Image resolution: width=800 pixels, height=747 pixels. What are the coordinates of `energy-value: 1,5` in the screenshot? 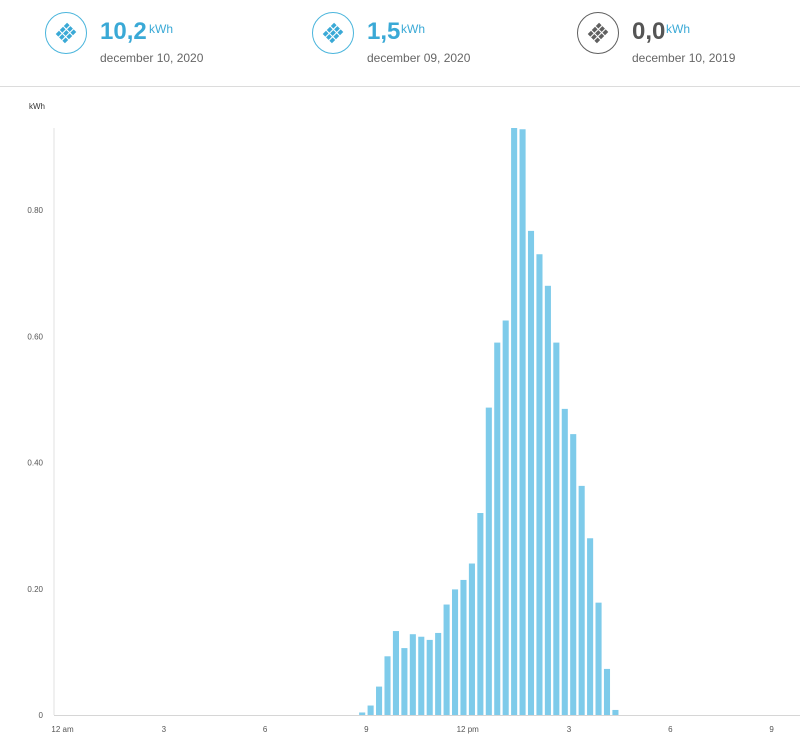 It's located at (384, 31).